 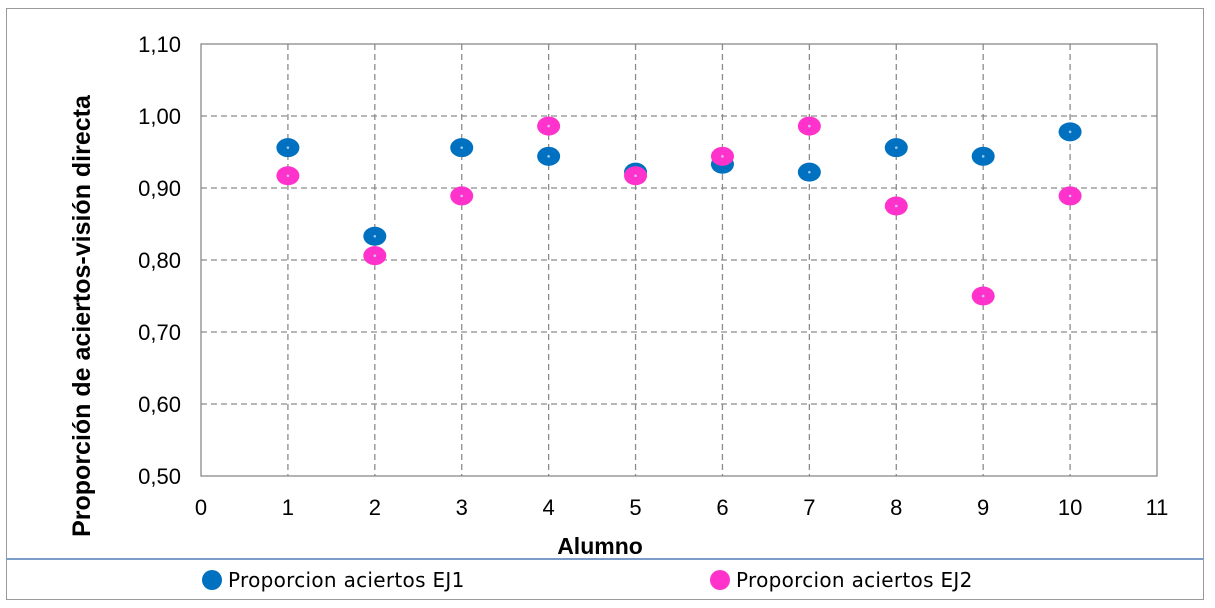 I want to click on y-tick-labels: 0,50 0,60 0,70 0,80 0,90 1,00 1,10, so click(x=159, y=260).